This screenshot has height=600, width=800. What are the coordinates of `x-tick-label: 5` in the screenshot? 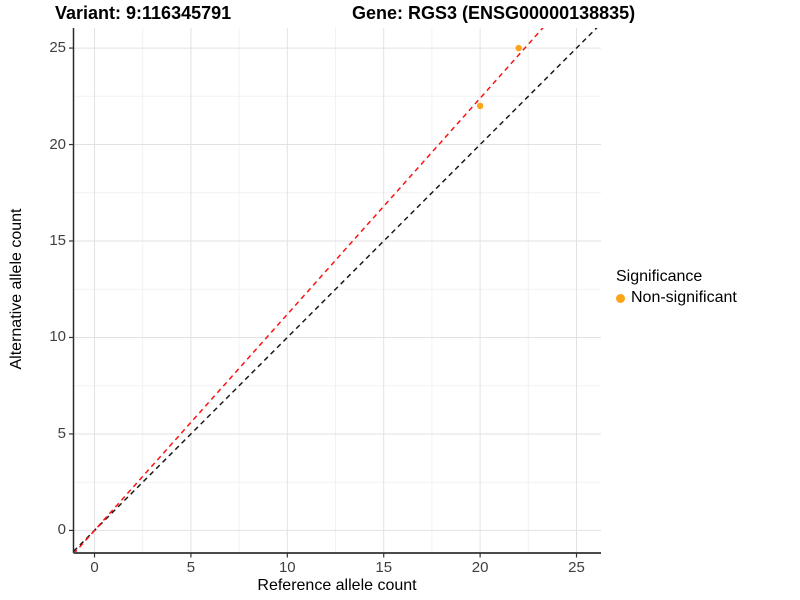 It's located at (191, 567).